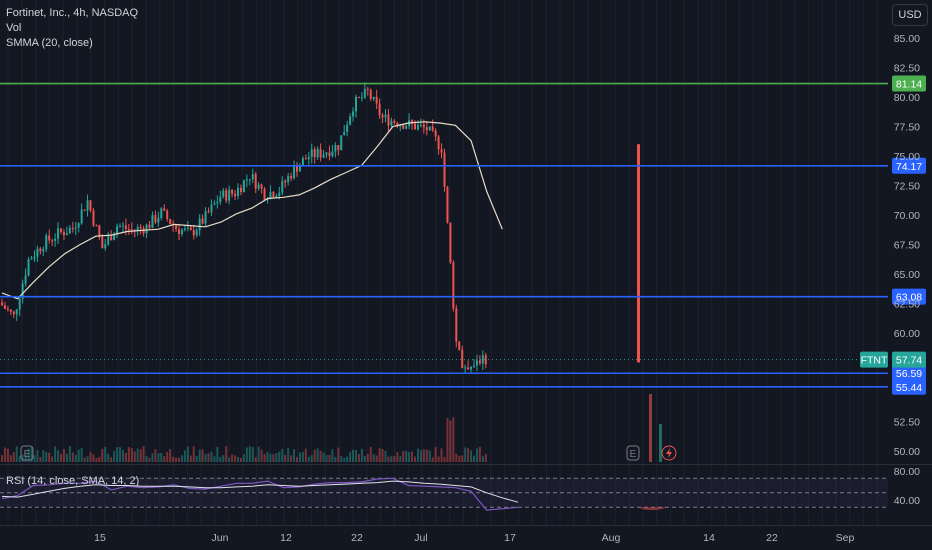  What do you see at coordinates (474, 538) in the screenshot?
I see `time-axis: 15 Jun 12 22 Jul 17 Aug 14 22 Sep` at bounding box center [474, 538].